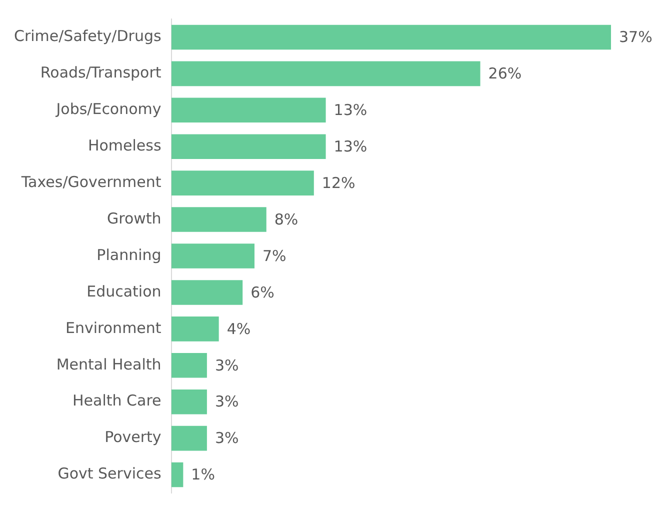 Image resolution: width=669 pixels, height=512 pixels. What do you see at coordinates (129, 255) in the screenshot?
I see `y-tick-label: Planning` at bounding box center [129, 255].